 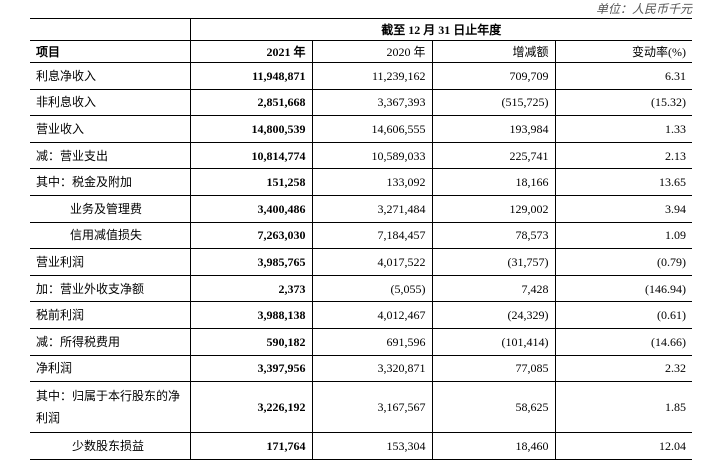 What do you see at coordinates (493, 208) in the screenshot?
I see `value-cell: 129,002` at bounding box center [493, 208].